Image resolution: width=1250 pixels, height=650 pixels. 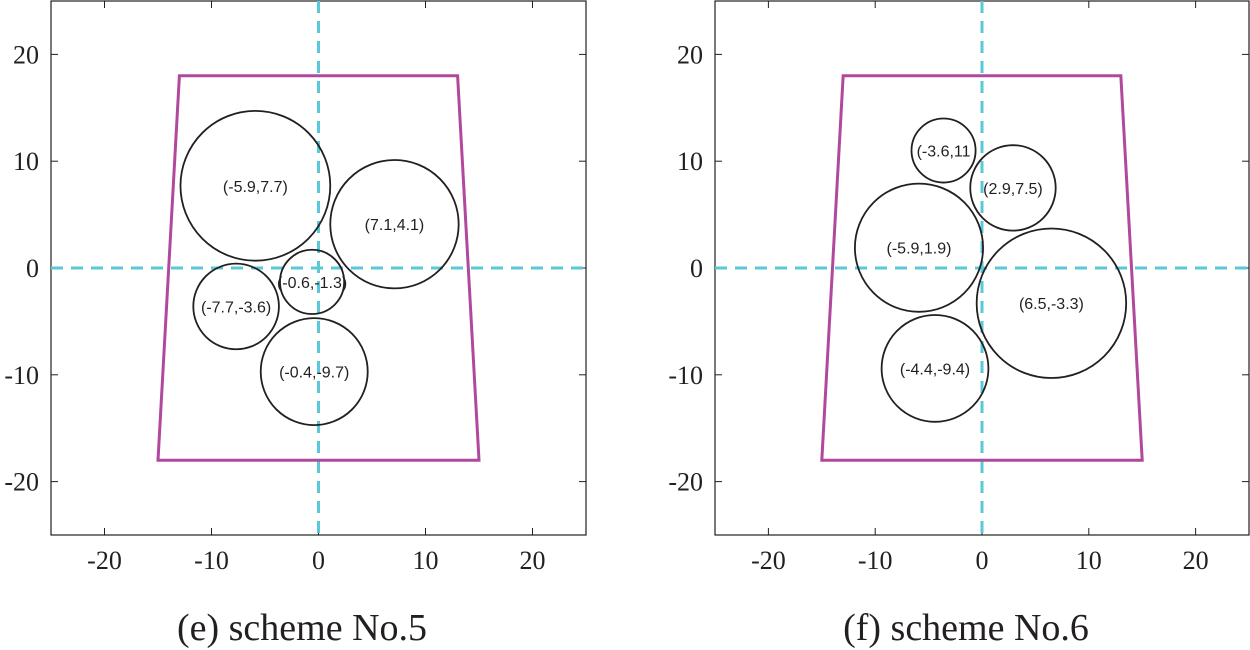 I want to click on panel-caption: (e) scheme No.5, so click(x=302, y=628).